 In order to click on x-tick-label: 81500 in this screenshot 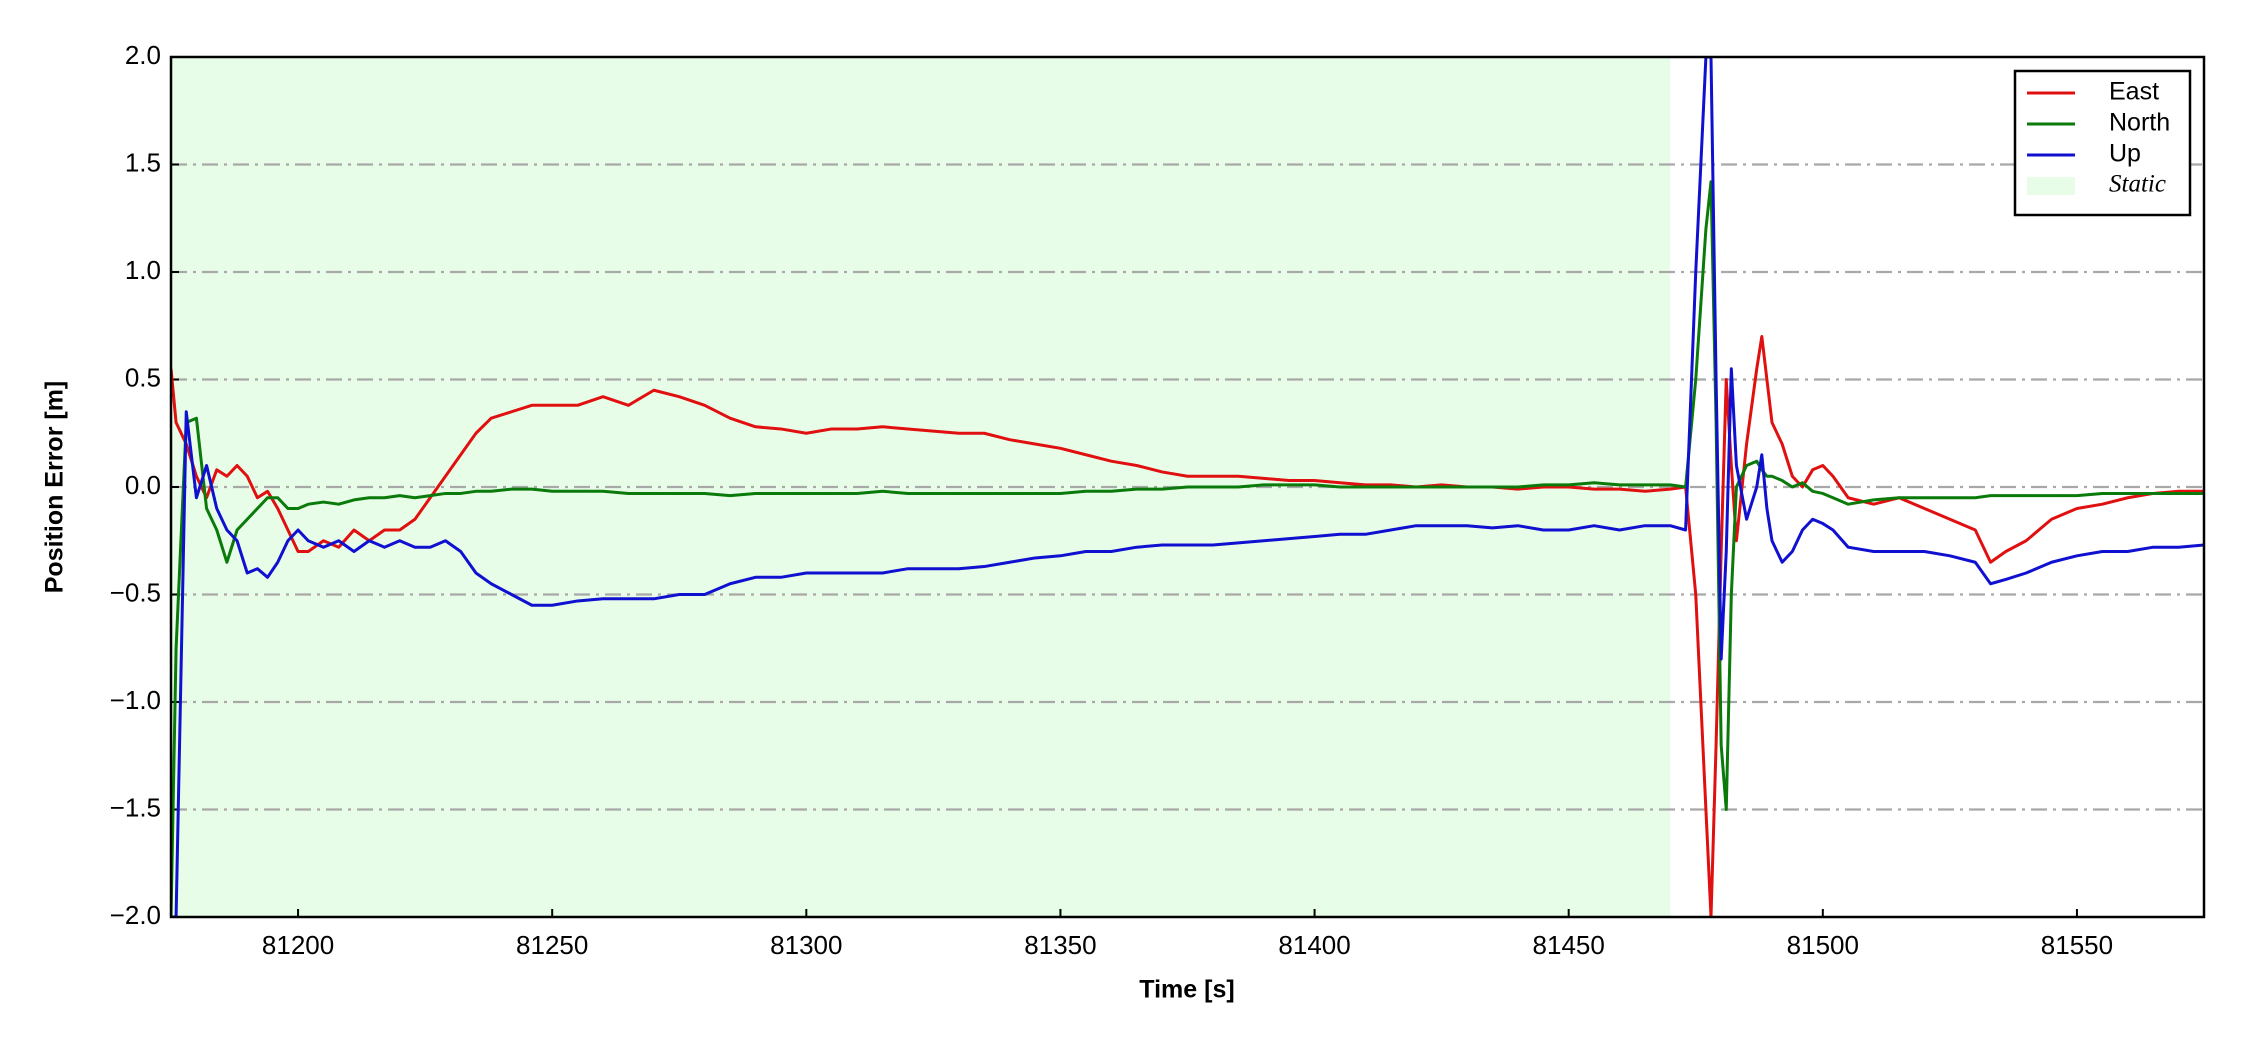, I will do `click(1823, 945)`.